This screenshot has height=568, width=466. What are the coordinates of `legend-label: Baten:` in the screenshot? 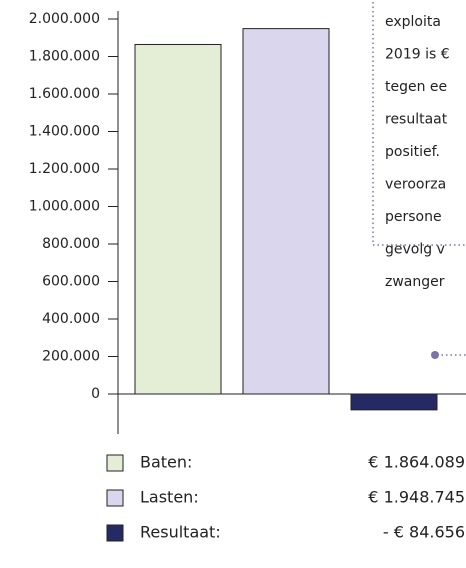 It's located at (166, 462).